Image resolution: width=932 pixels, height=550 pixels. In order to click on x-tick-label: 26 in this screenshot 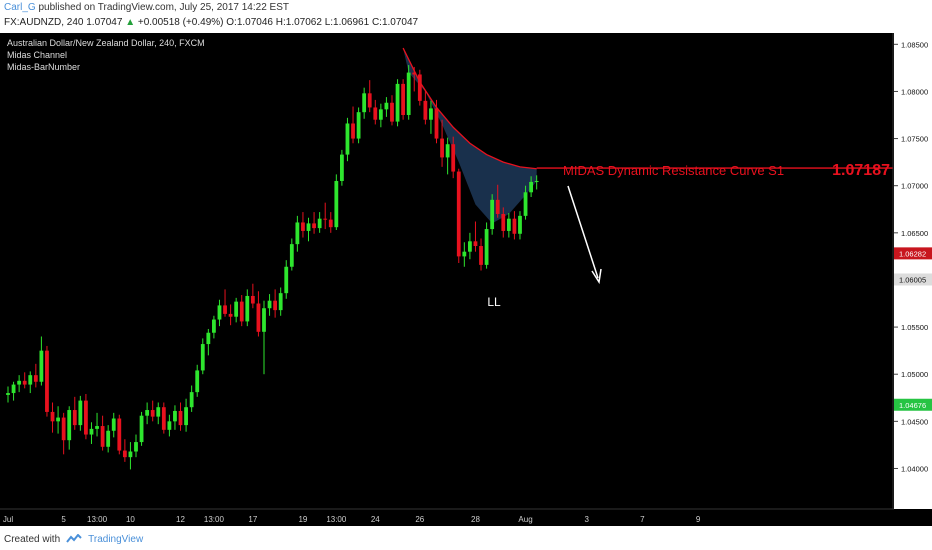, I will do `click(419, 519)`.